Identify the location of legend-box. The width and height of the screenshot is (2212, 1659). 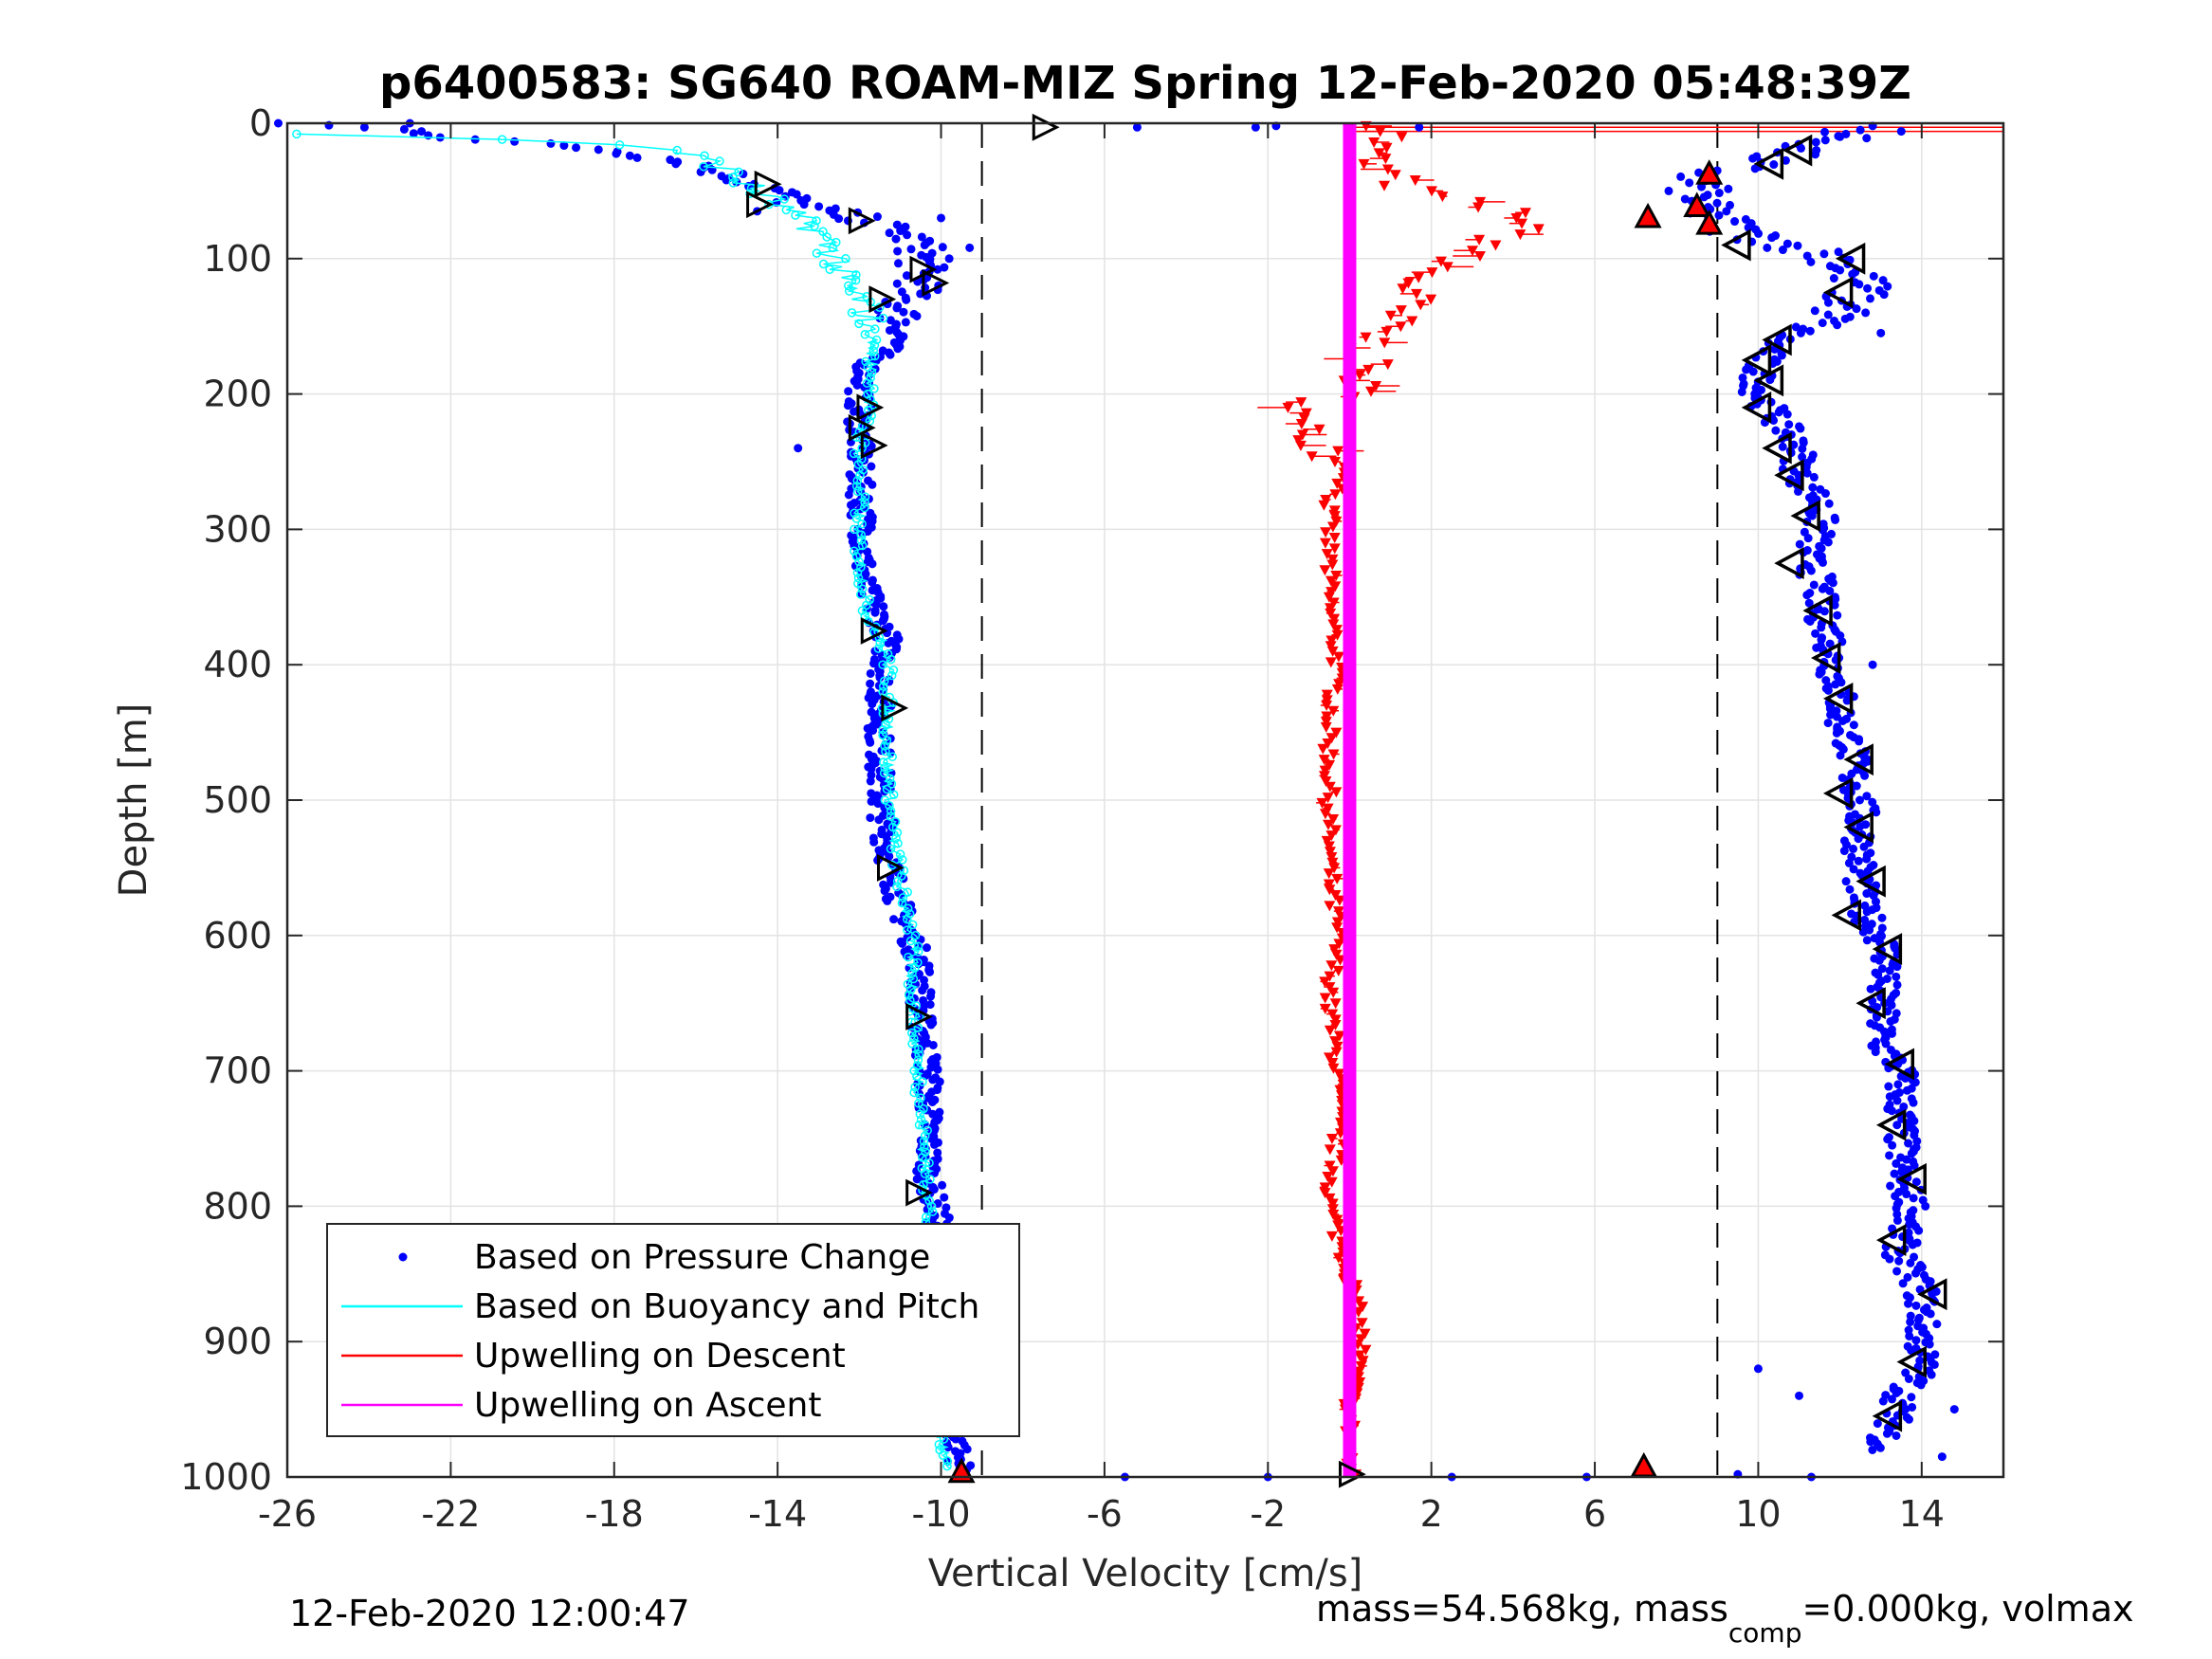
(673, 1330).